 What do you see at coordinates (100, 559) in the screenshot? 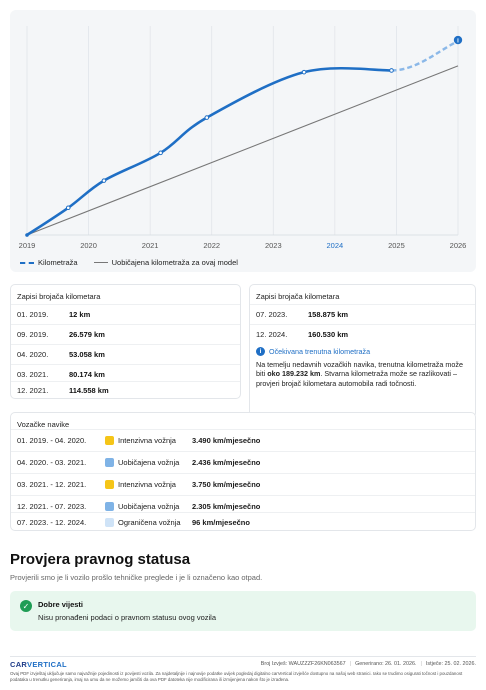
I see `legal-status-title: Provjera pravnog statusa` at bounding box center [100, 559].